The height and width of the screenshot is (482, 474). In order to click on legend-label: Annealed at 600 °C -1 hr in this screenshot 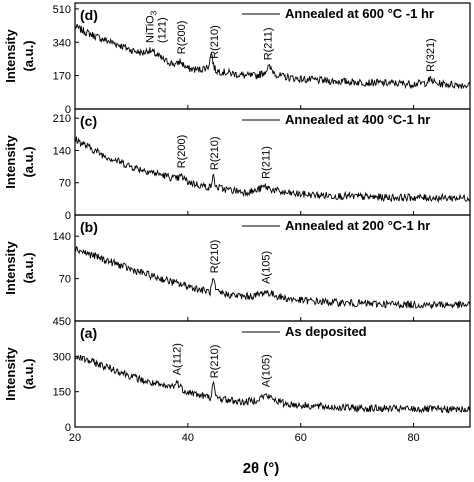, I will do `click(359, 13)`.